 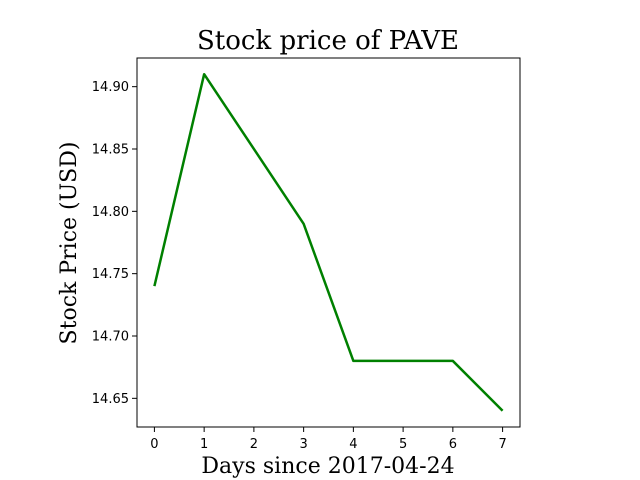 What do you see at coordinates (403, 444) in the screenshot?
I see `x-tick-label: 5` at bounding box center [403, 444].